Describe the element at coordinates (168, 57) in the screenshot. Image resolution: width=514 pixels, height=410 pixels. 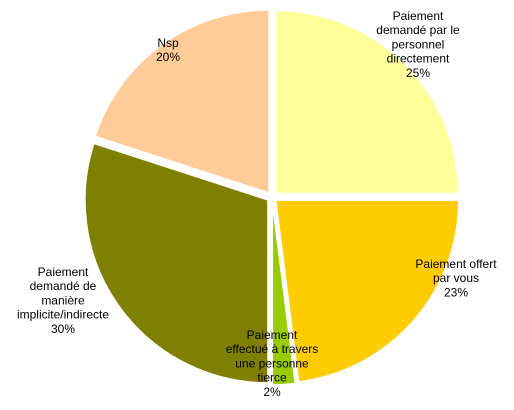
I see `slice-value-label: 20%` at that location.